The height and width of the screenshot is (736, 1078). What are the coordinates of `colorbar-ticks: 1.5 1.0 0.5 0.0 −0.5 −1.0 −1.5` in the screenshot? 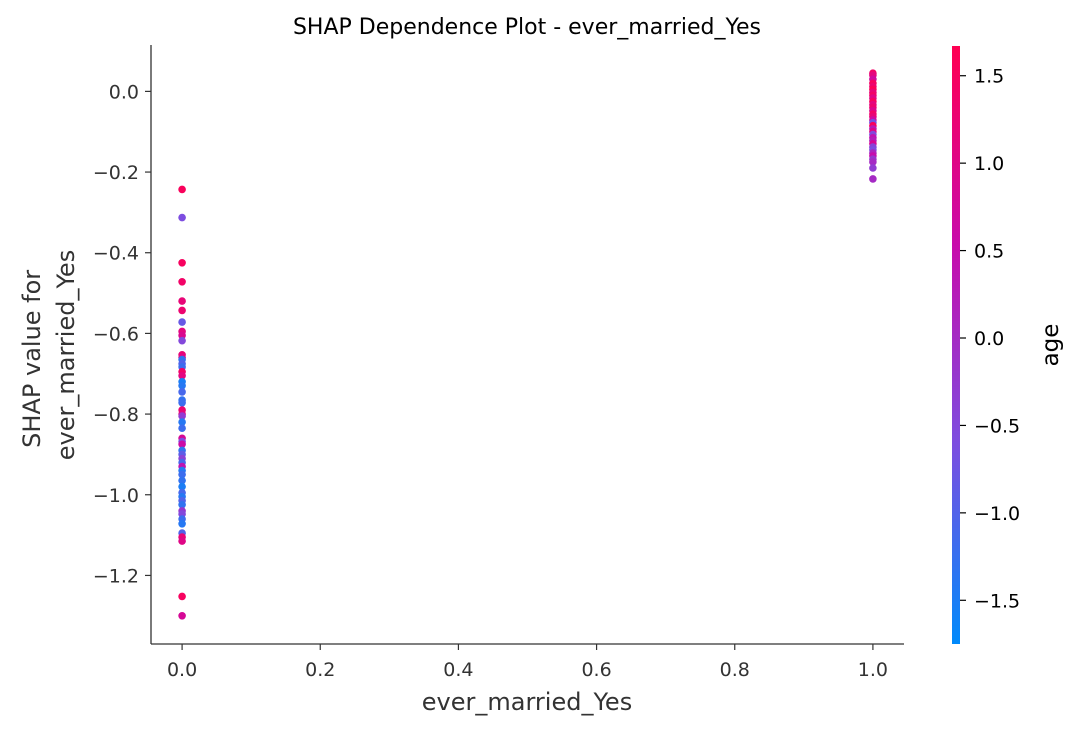 It's located at (990, 339).